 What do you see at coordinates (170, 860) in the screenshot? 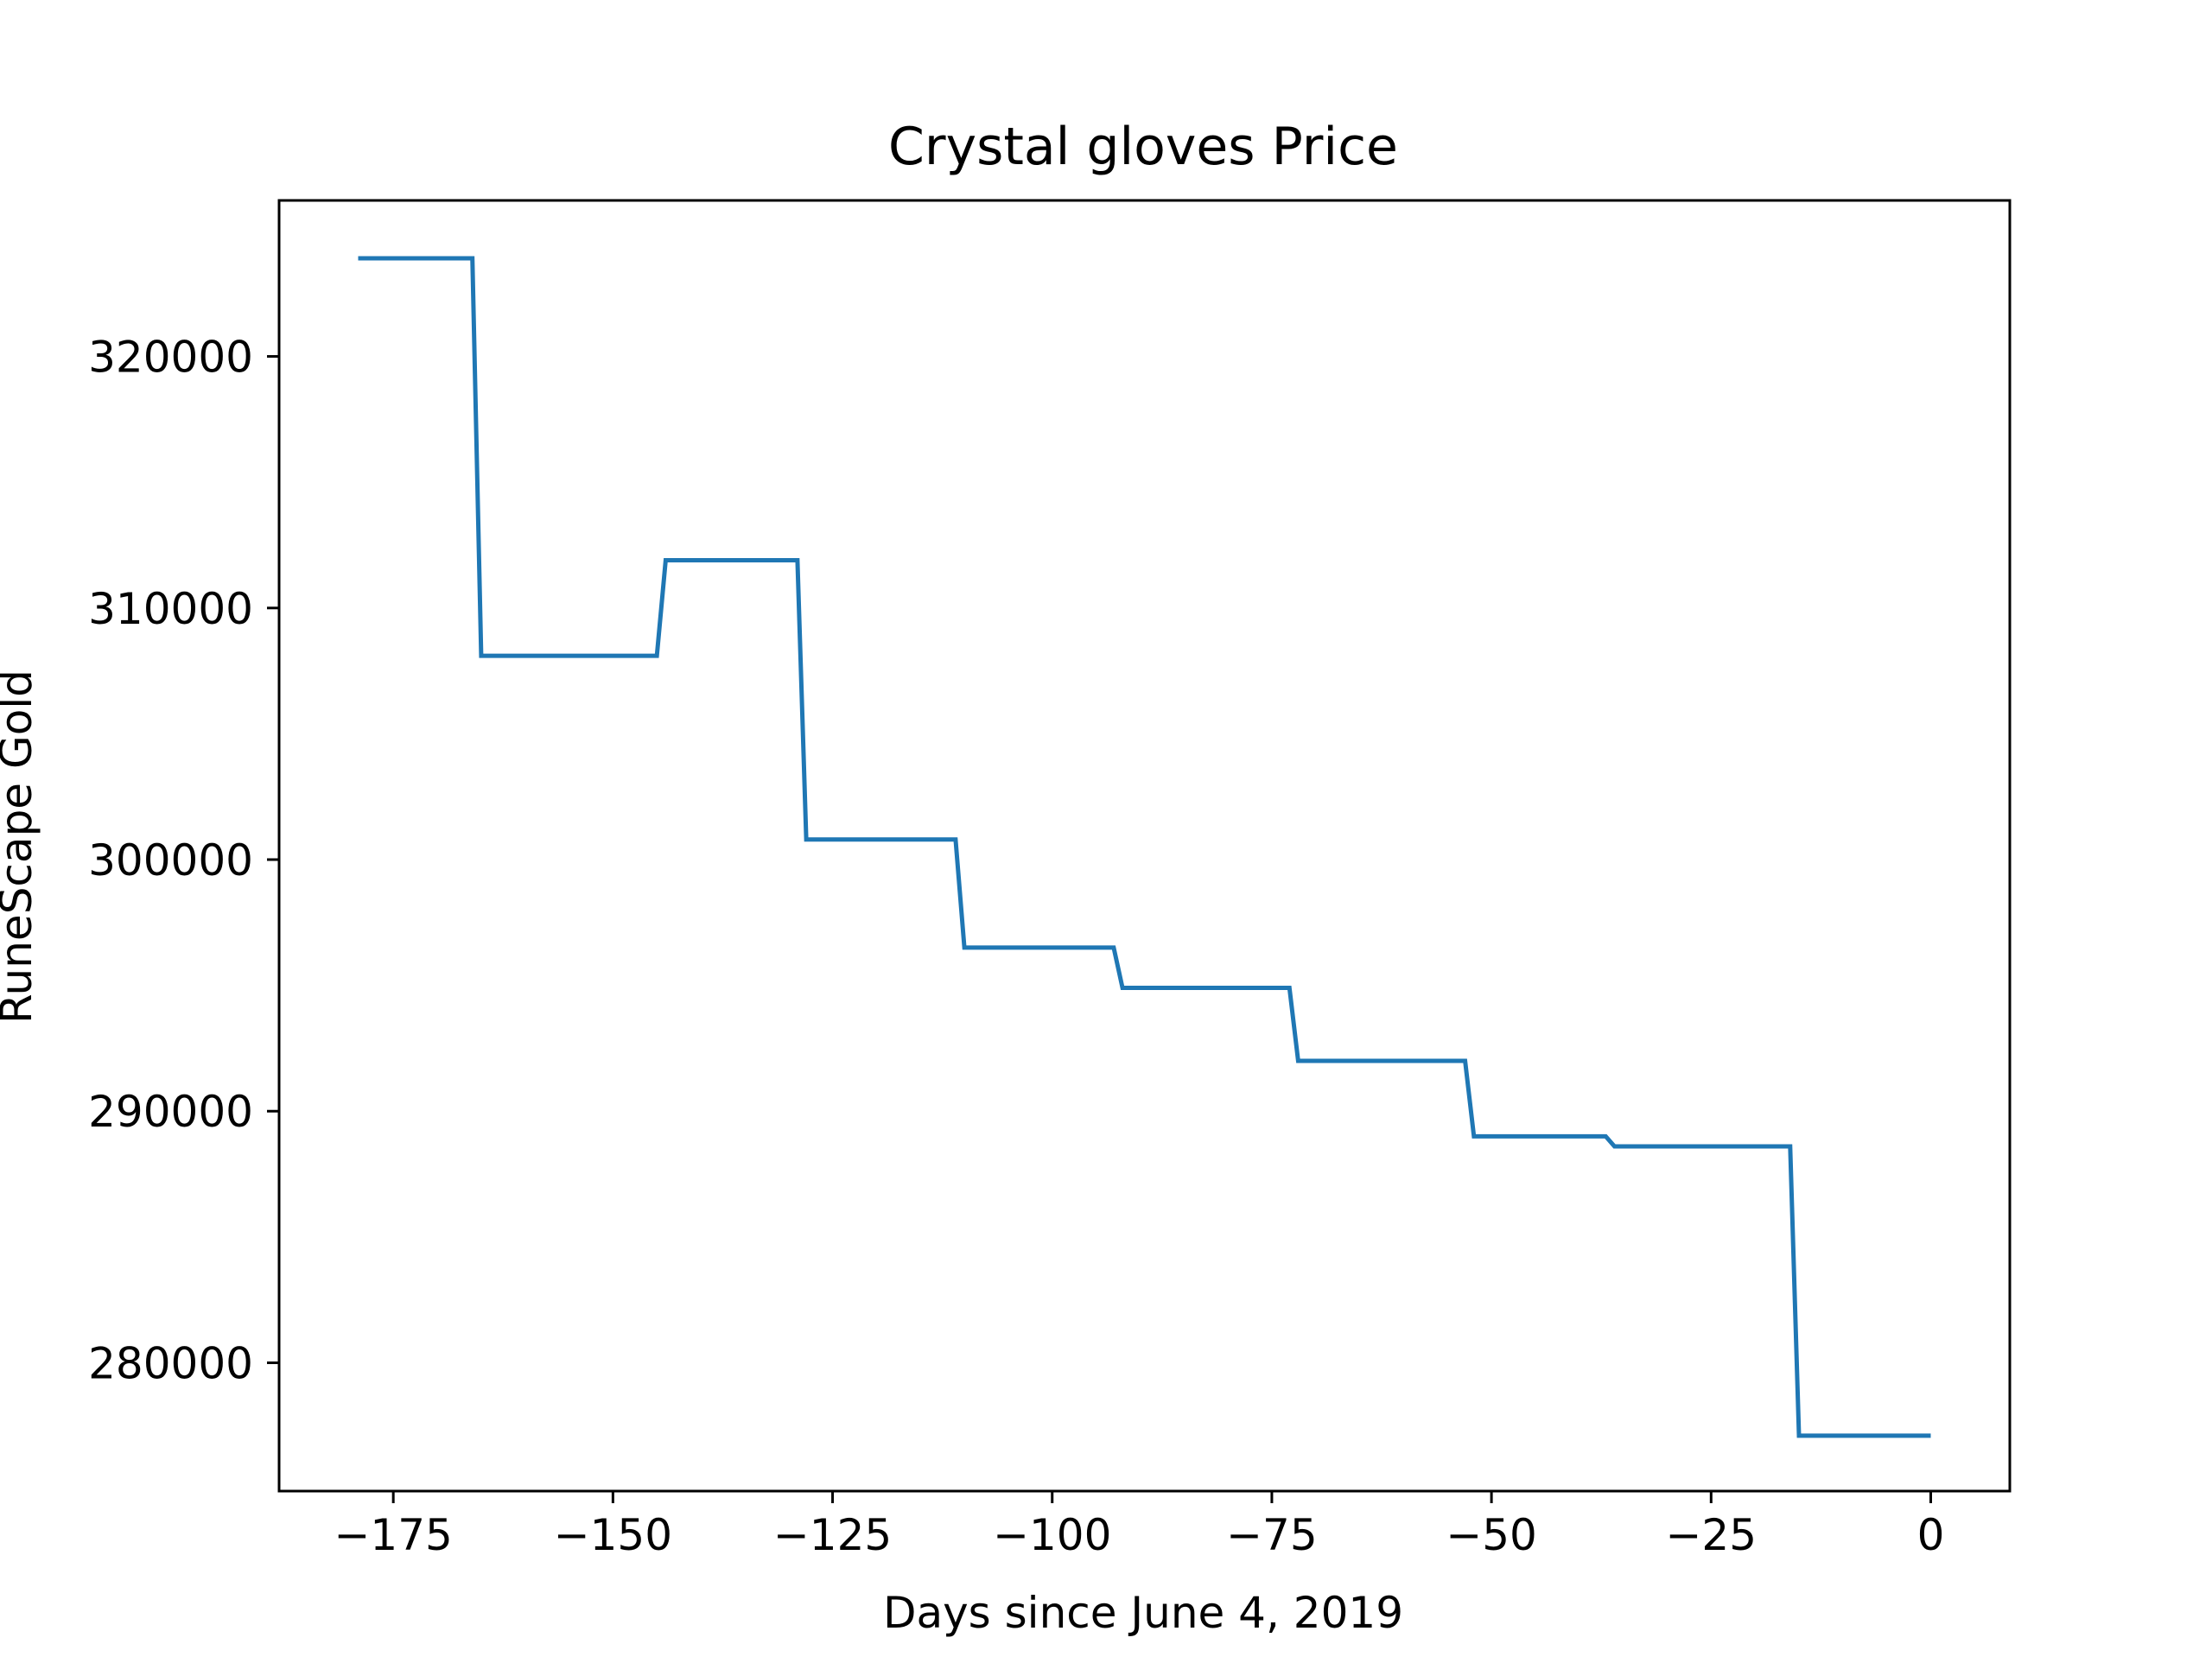
I see `y-tick-label: 300000` at bounding box center [170, 860].